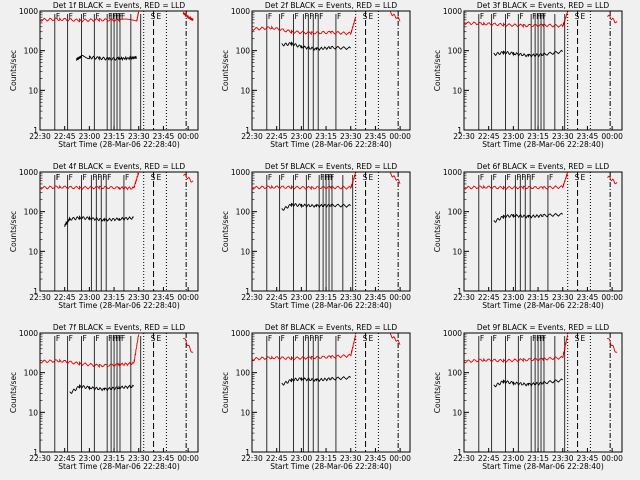  I want to click on chart-title: Det 6f BLACK = Events, RED = LLD, so click(543, 166).